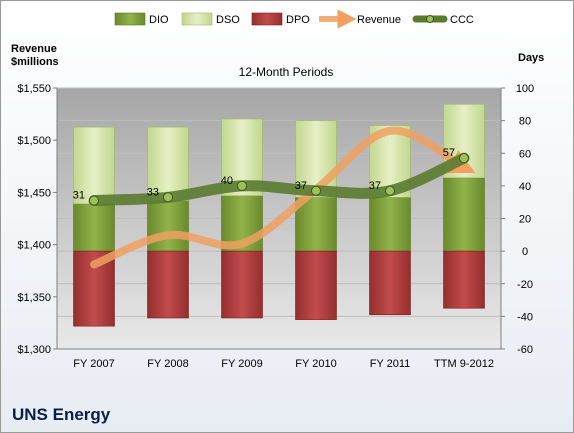  I want to click on left-axis-title: Revenue $millions, so click(35, 56).